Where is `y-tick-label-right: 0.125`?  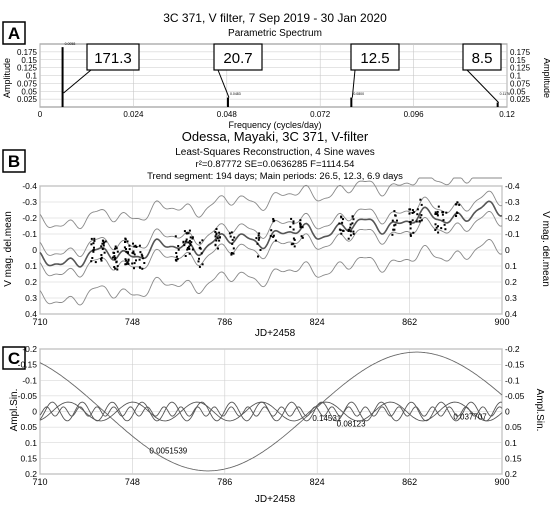
y-tick-label-right: 0.125 is located at coordinates (520, 68).